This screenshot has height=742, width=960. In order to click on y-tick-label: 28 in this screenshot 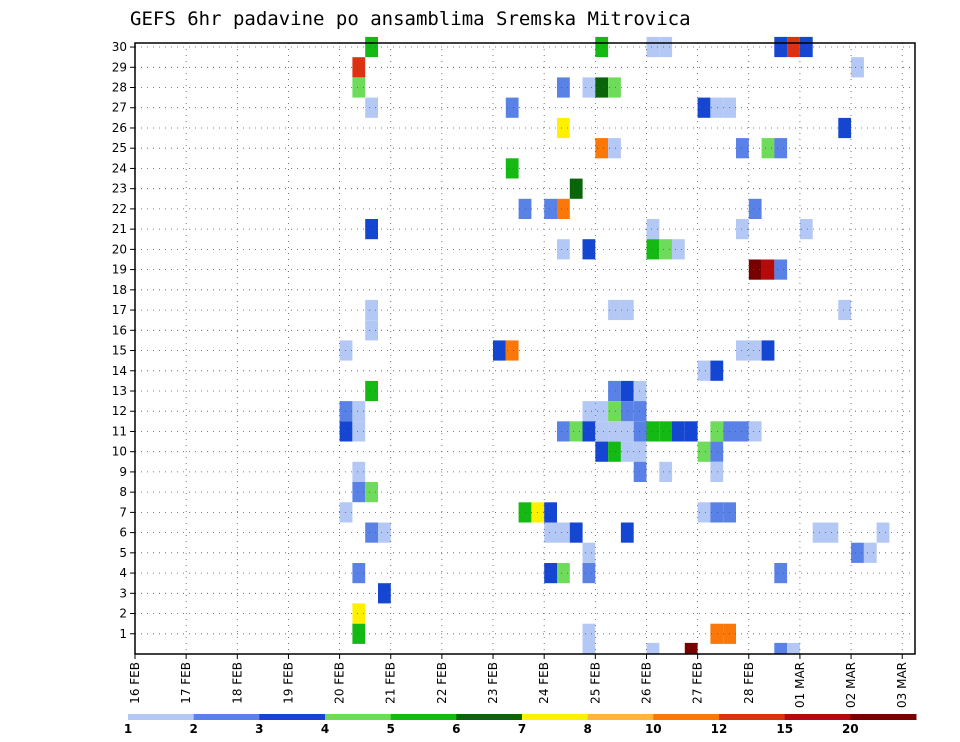, I will do `click(119, 88)`.